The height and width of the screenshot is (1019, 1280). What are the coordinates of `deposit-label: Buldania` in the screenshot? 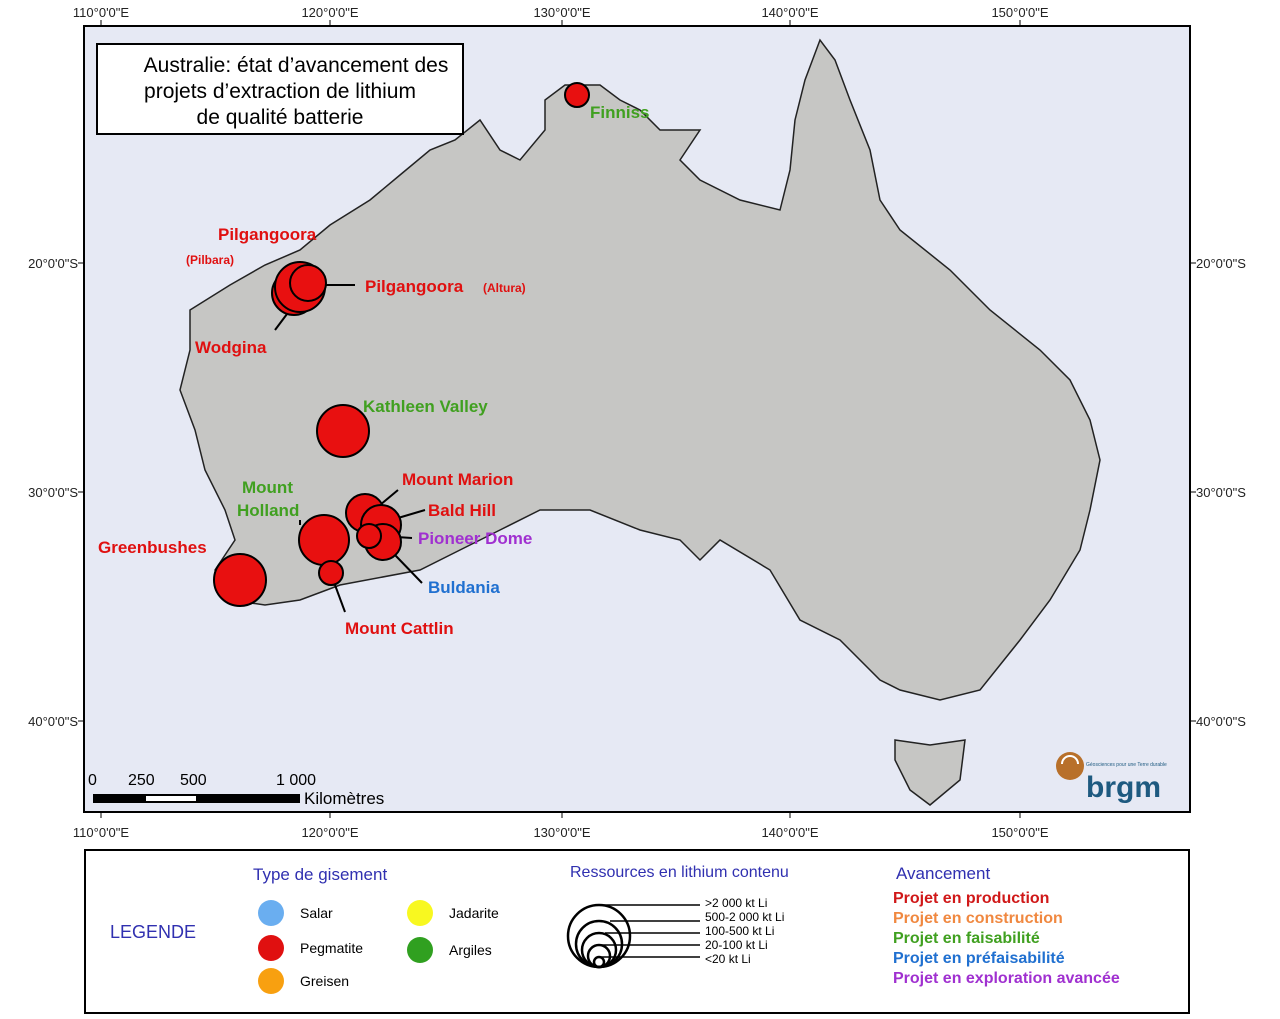 It's located at (464, 587).